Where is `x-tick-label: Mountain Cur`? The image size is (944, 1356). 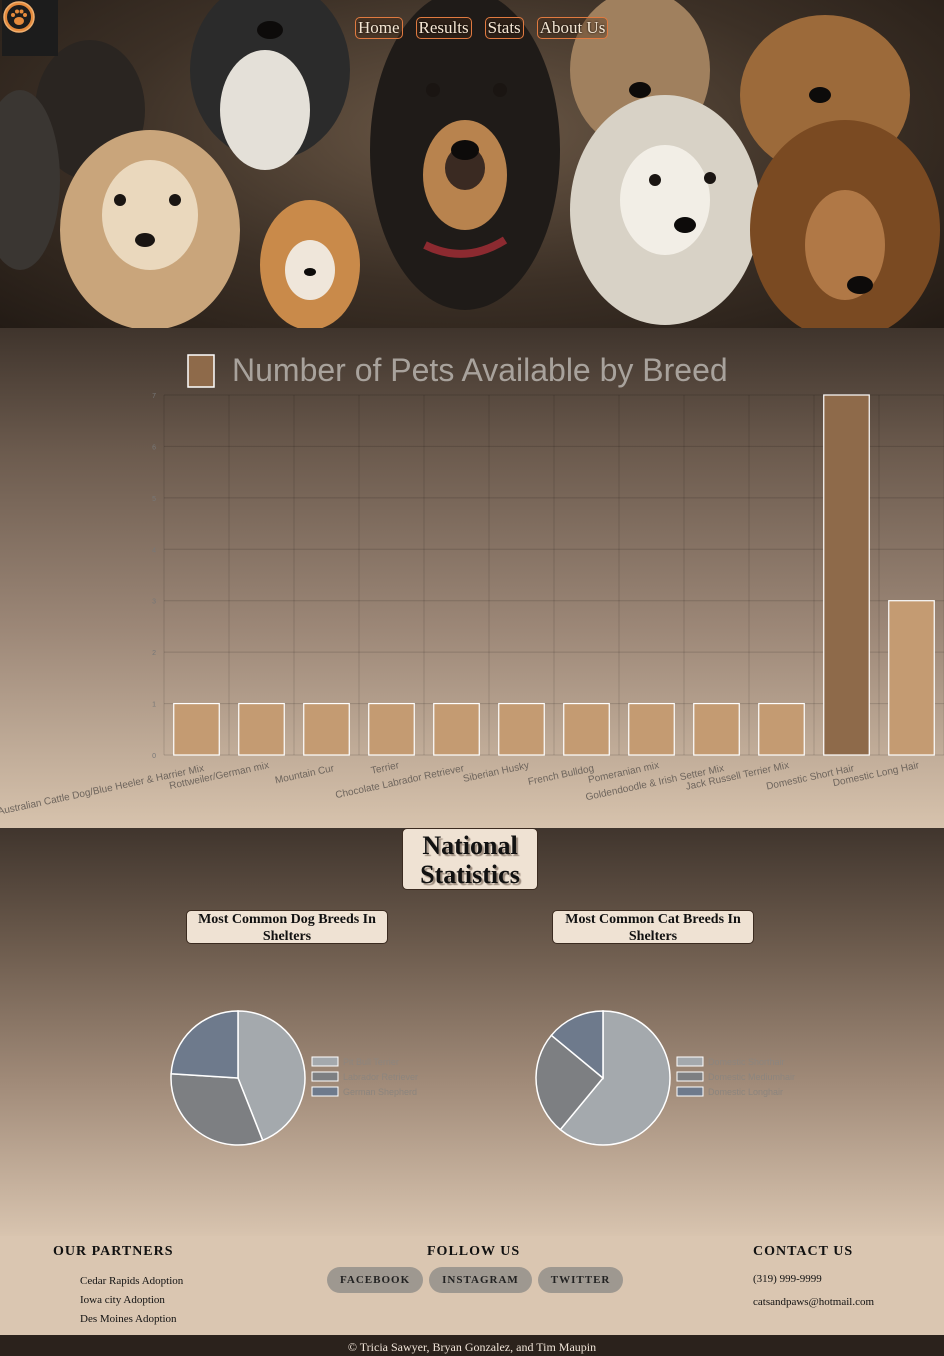 x-tick-label: Mountain Cur is located at coordinates (305, 774).